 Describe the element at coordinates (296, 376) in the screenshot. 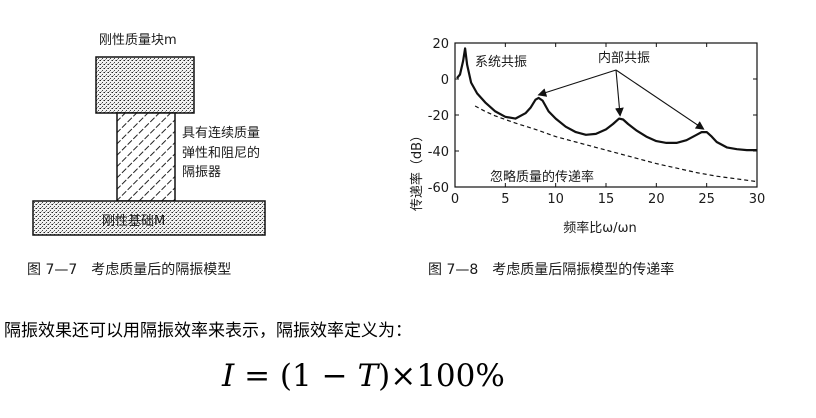

I see `formula-eq: = (1 −` at that location.